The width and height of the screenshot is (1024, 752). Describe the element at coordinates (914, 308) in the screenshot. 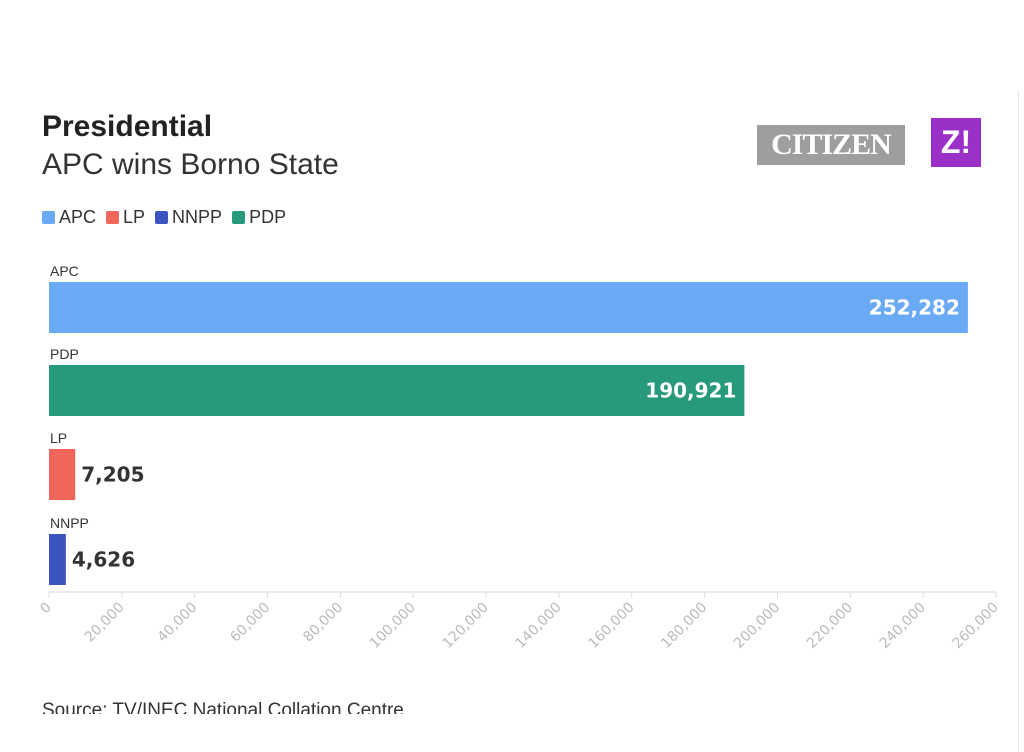

I see `data-label: 252,282` at that location.